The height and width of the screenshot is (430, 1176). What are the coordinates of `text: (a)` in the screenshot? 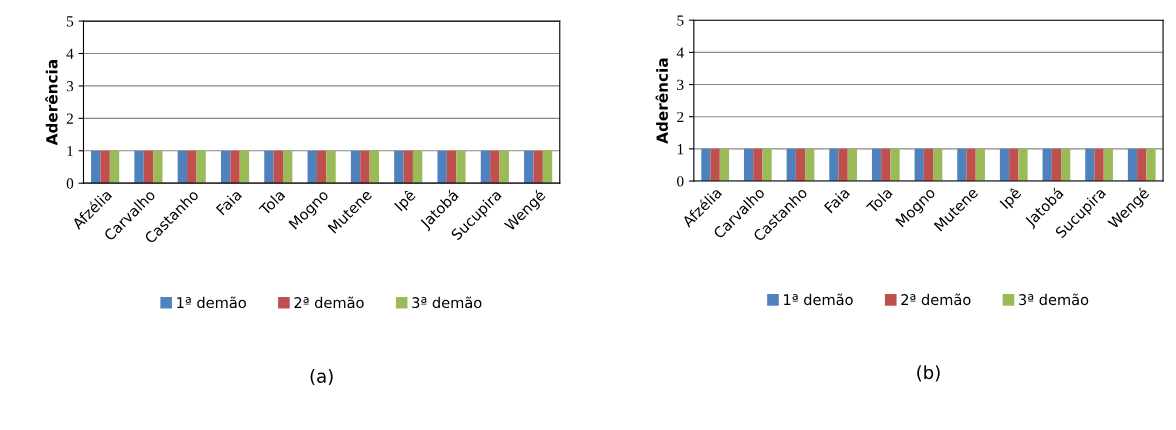 It's located at (321, 377).